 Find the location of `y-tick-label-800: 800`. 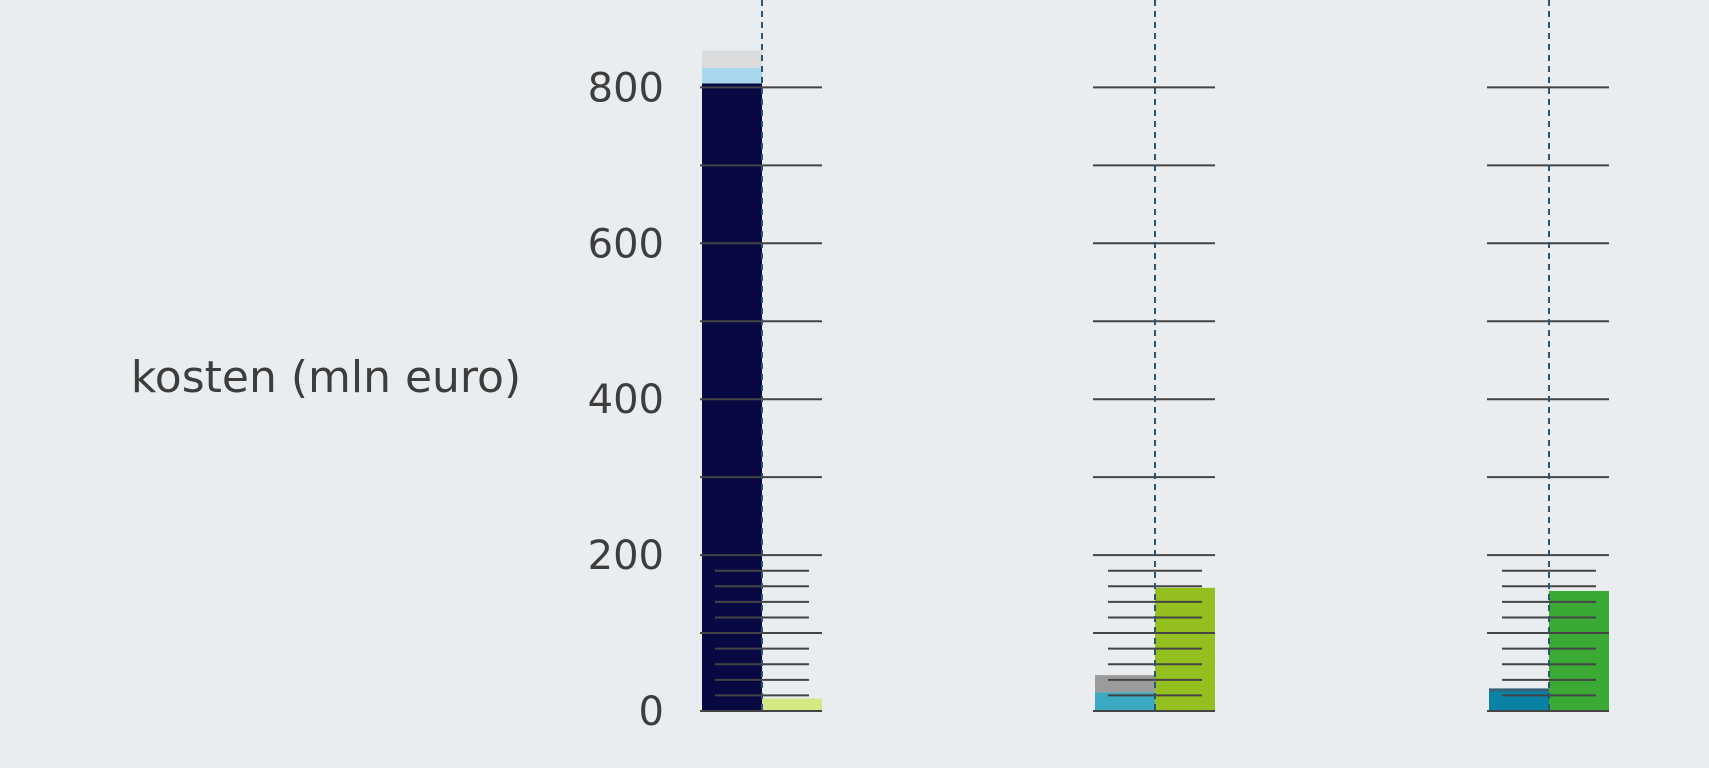

y-tick-label-800: 800 is located at coordinates (626, 88).